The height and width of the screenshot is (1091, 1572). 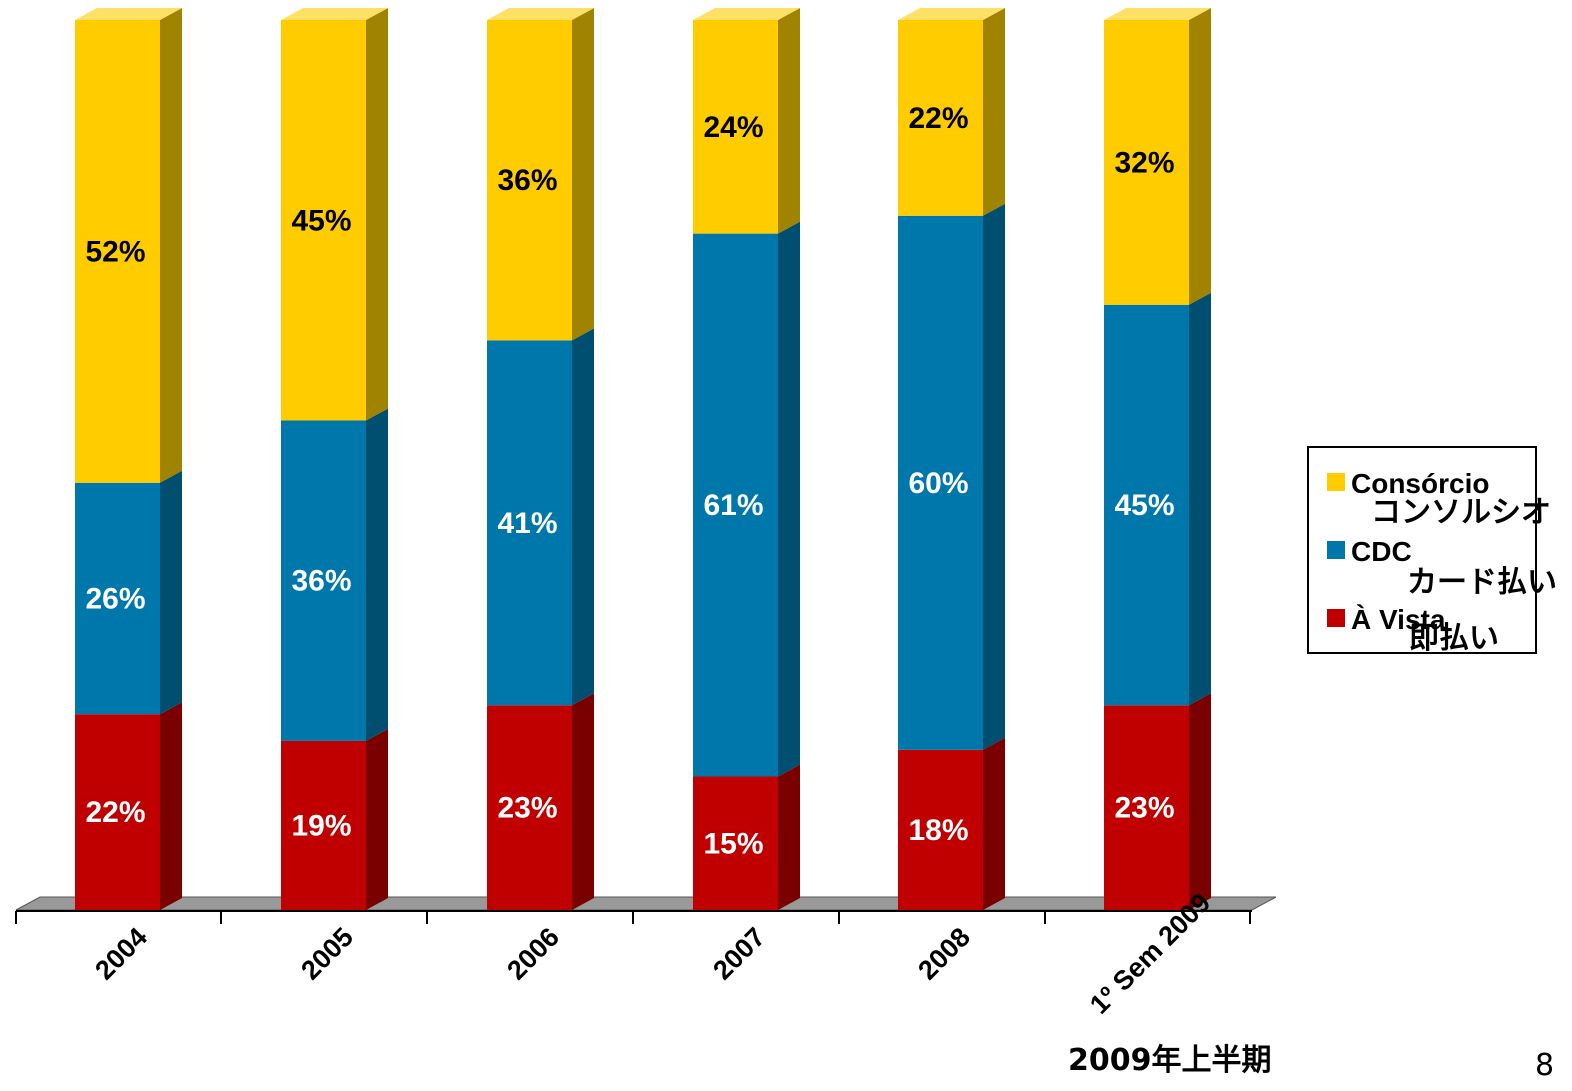 What do you see at coordinates (733, 127) in the screenshot?
I see `data-label: 24%` at bounding box center [733, 127].